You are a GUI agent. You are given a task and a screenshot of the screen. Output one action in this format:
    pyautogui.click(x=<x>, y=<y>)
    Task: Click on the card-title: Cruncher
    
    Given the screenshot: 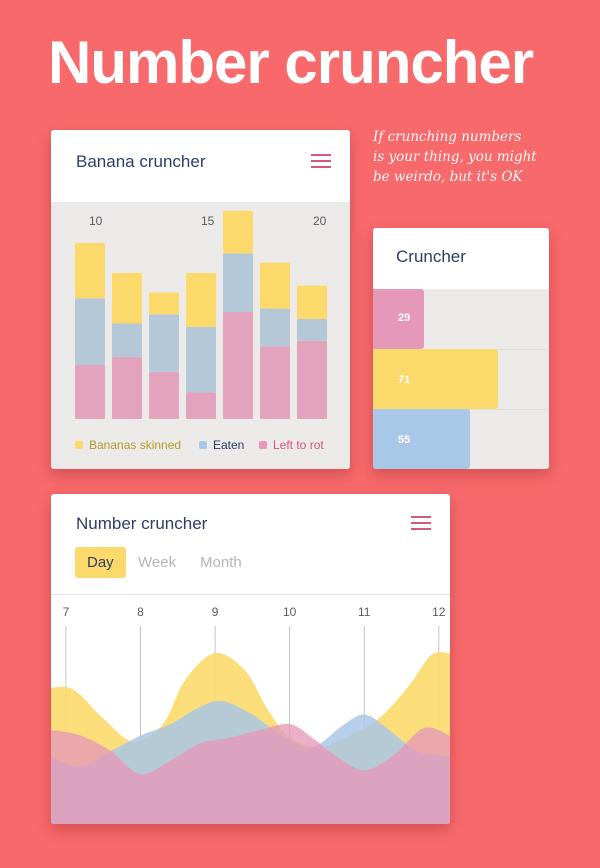 What is the action you would take?
    pyautogui.click(x=431, y=256)
    